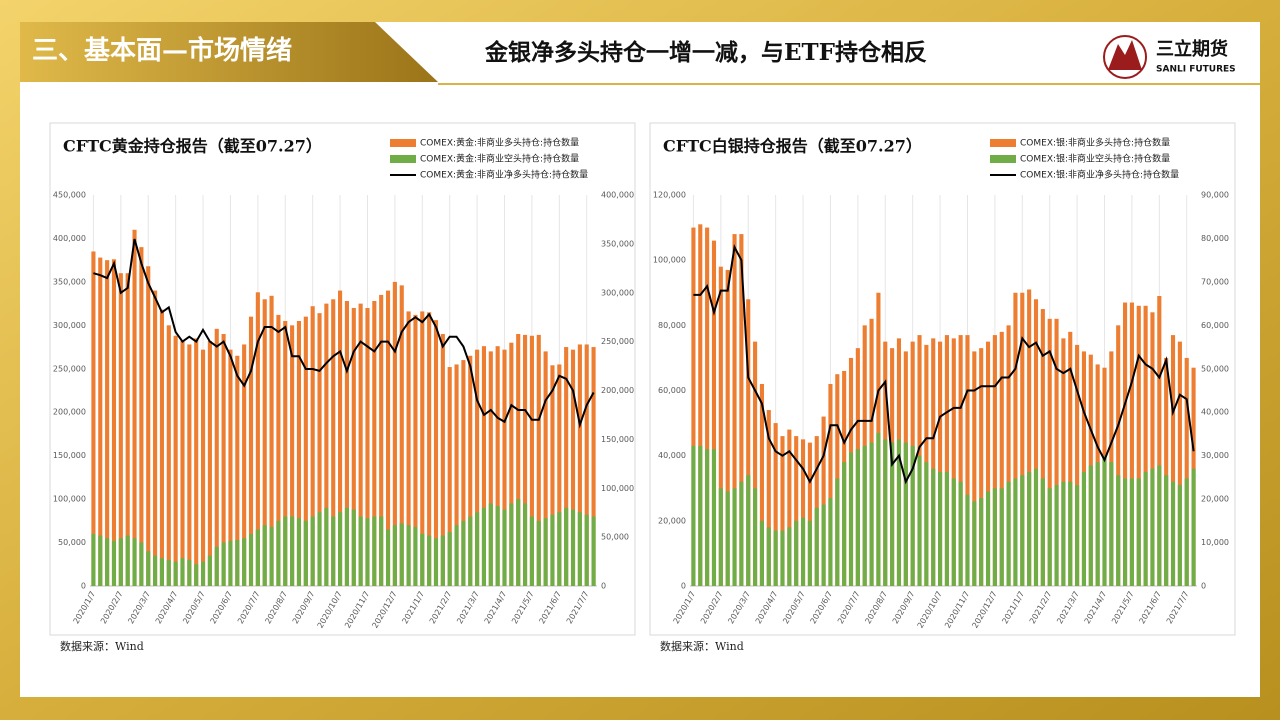  Describe the element at coordinates (617, 488) in the screenshot. I see `y2-tick-label: 100,000` at that location.